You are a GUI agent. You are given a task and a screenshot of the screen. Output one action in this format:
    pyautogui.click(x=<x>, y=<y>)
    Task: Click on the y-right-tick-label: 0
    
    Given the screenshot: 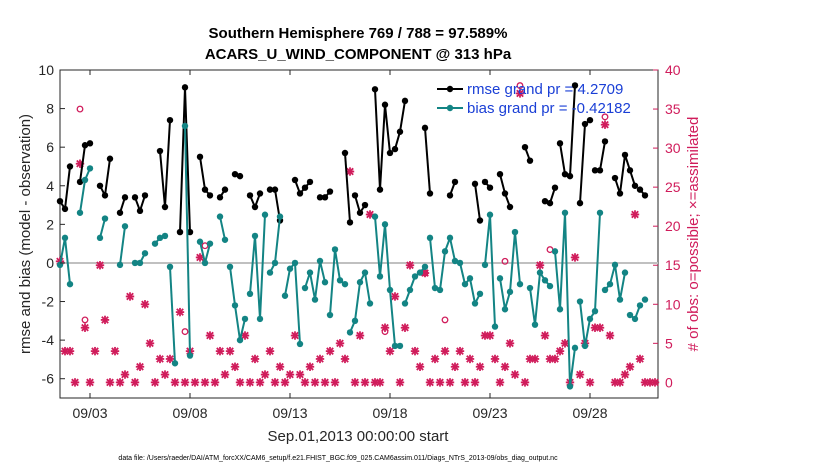 What is the action you would take?
    pyautogui.click(x=669, y=382)
    